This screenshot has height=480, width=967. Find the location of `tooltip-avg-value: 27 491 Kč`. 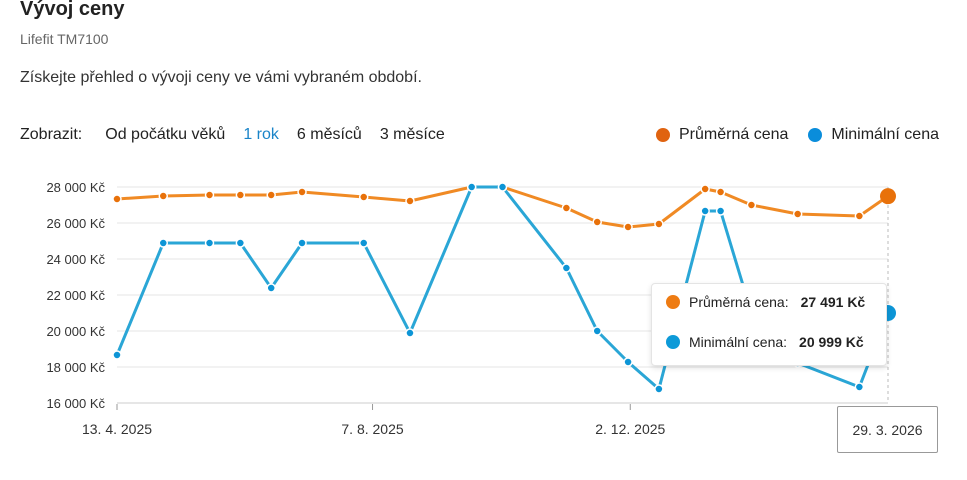

tooltip-avg-value: 27 491 Kč is located at coordinates (833, 302).